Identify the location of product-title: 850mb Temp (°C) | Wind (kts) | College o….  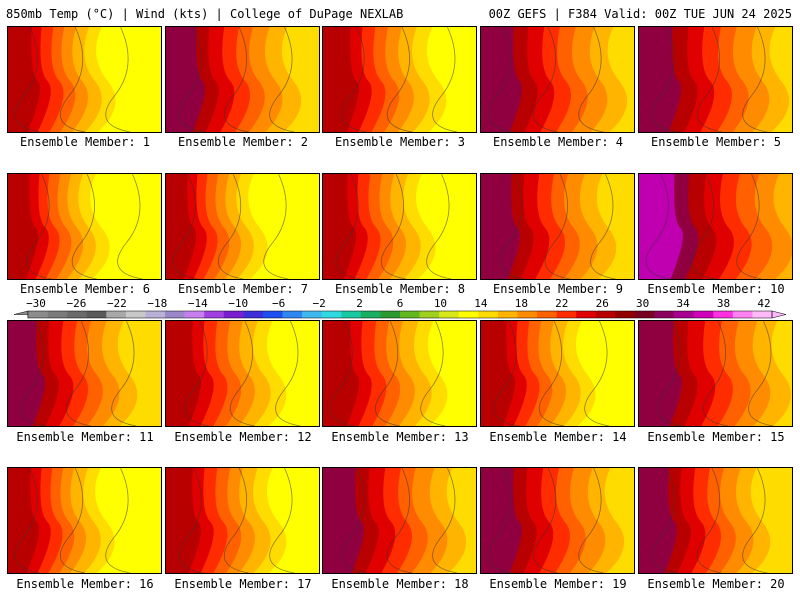
(205, 14).